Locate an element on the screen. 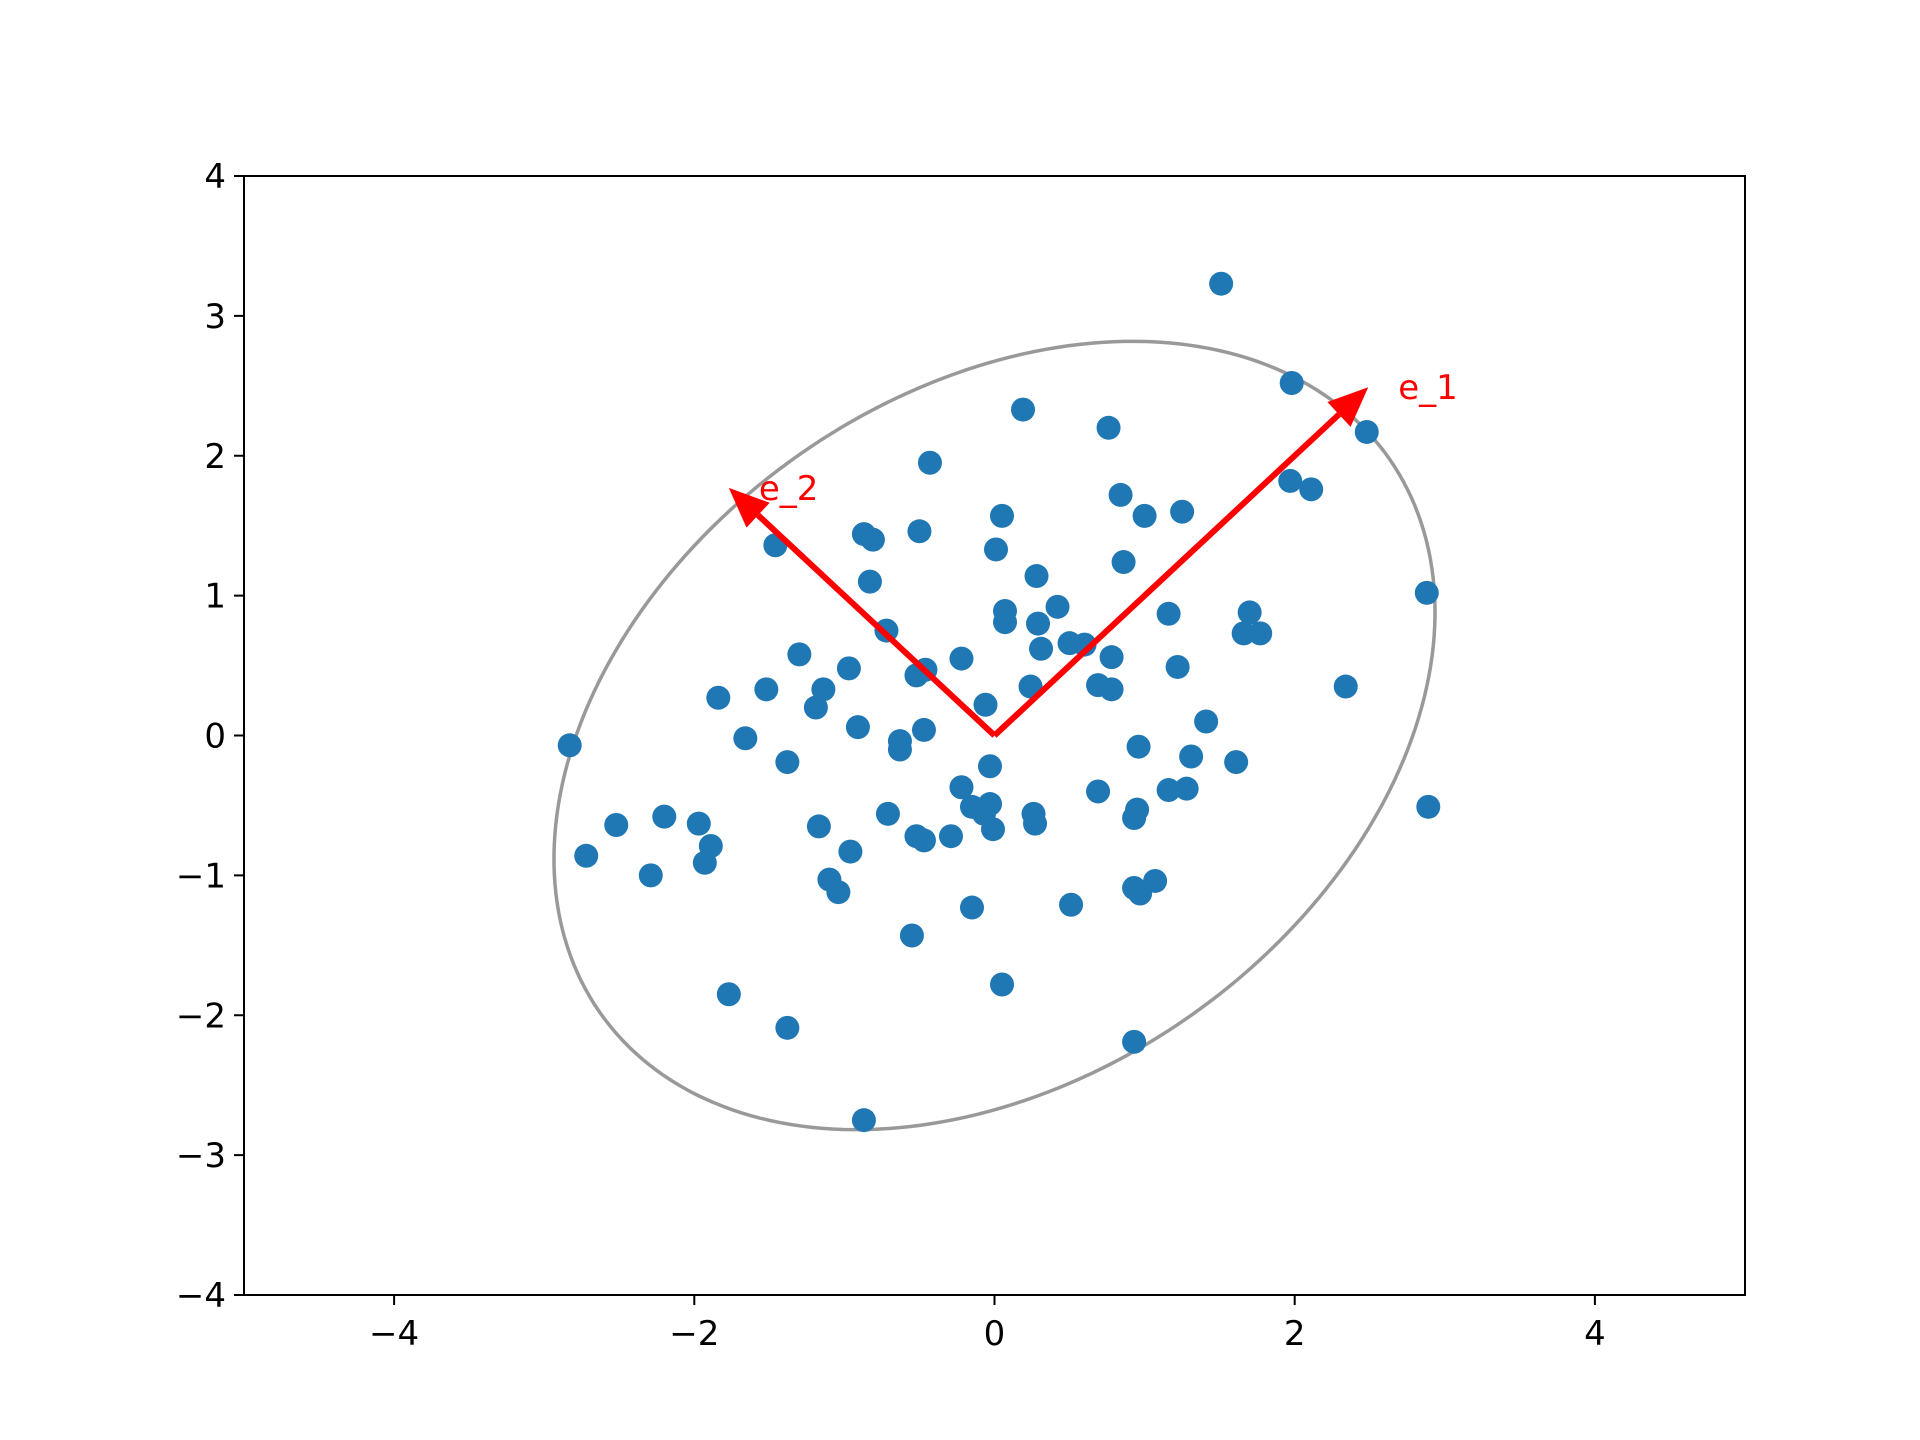 This screenshot has height=1440, width=1920. y-tick-label: 2 is located at coordinates (215, 457).